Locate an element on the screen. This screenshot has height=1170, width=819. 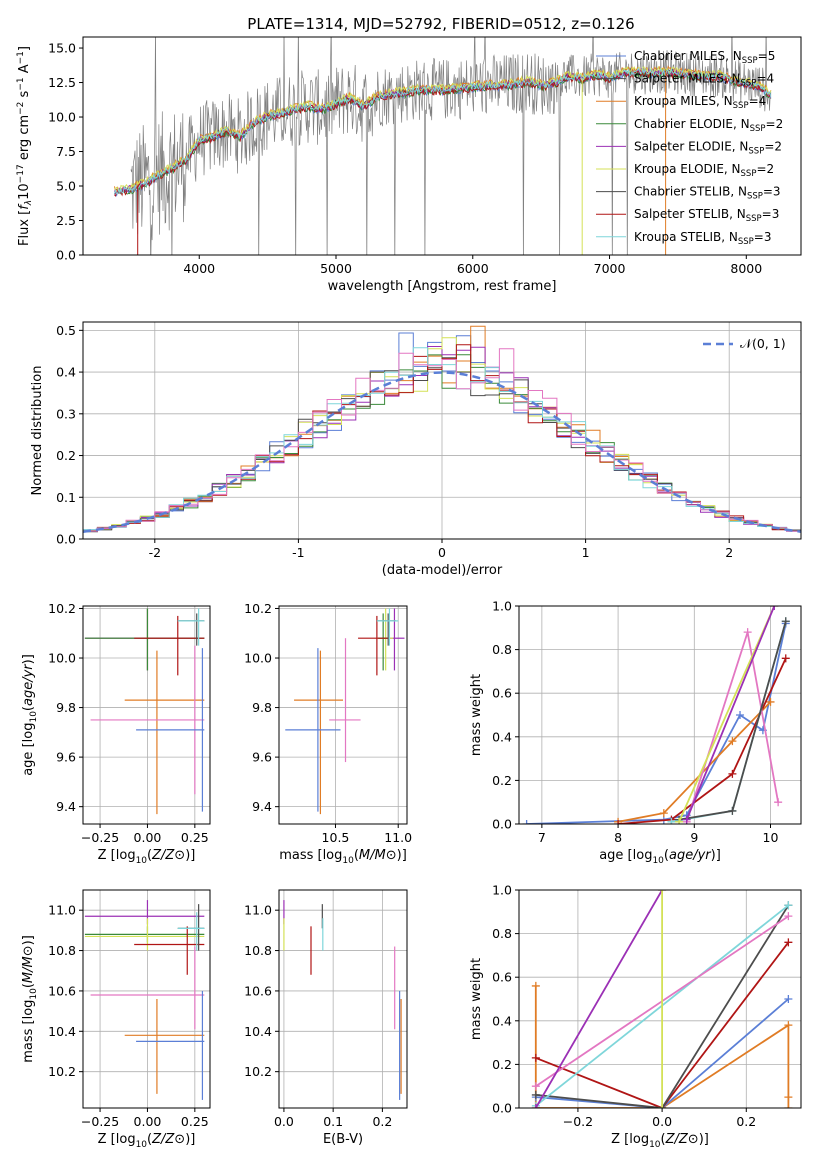
legend-text: =4 is located at coordinates (765, 79).